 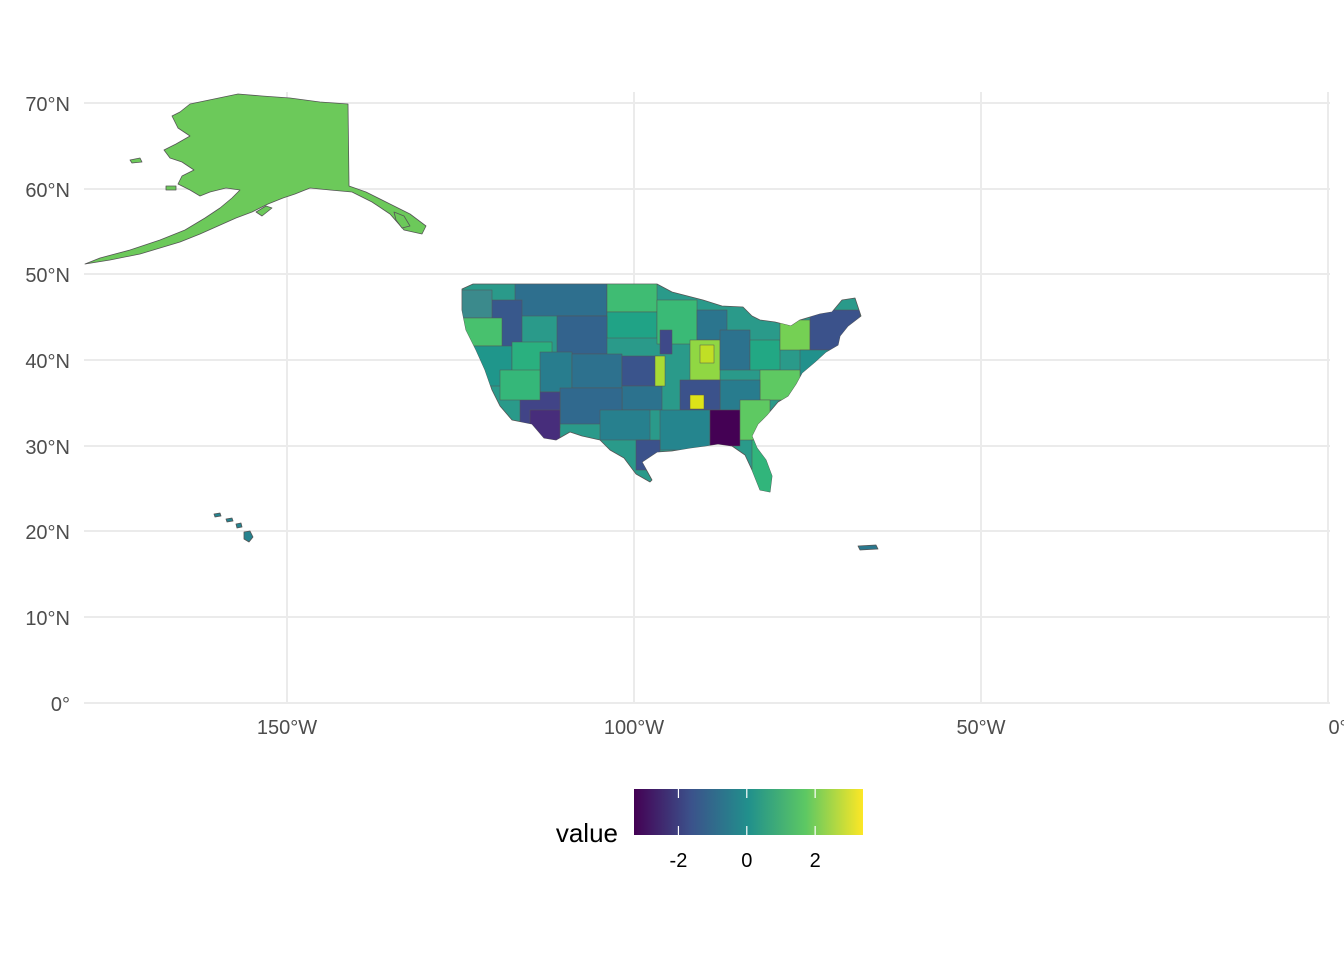 I want to click on legend-colorbar, so click(x=748, y=812).